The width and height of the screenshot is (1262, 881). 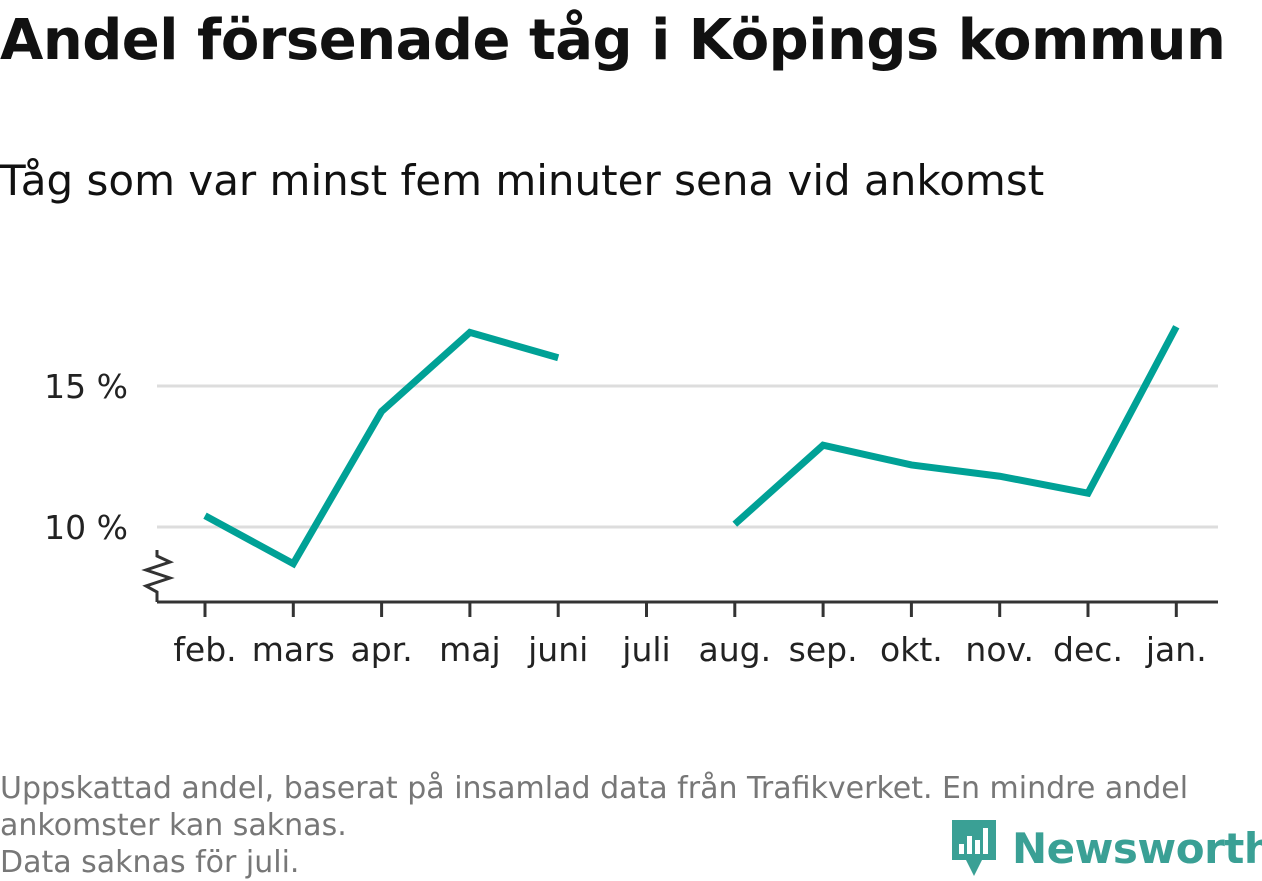 I want to click on y-axis-break-icon, so click(x=158, y=576).